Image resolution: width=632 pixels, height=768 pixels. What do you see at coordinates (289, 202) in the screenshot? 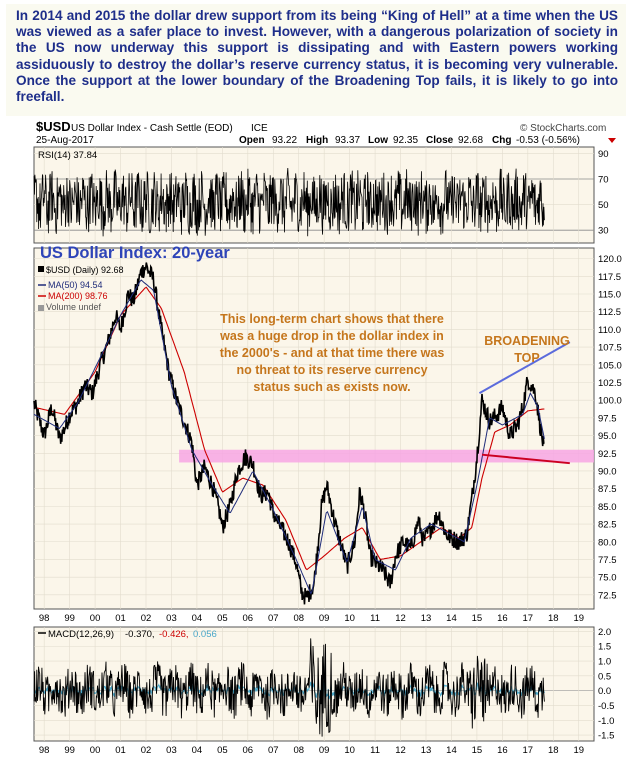
I see `rsi-line` at bounding box center [289, 202].